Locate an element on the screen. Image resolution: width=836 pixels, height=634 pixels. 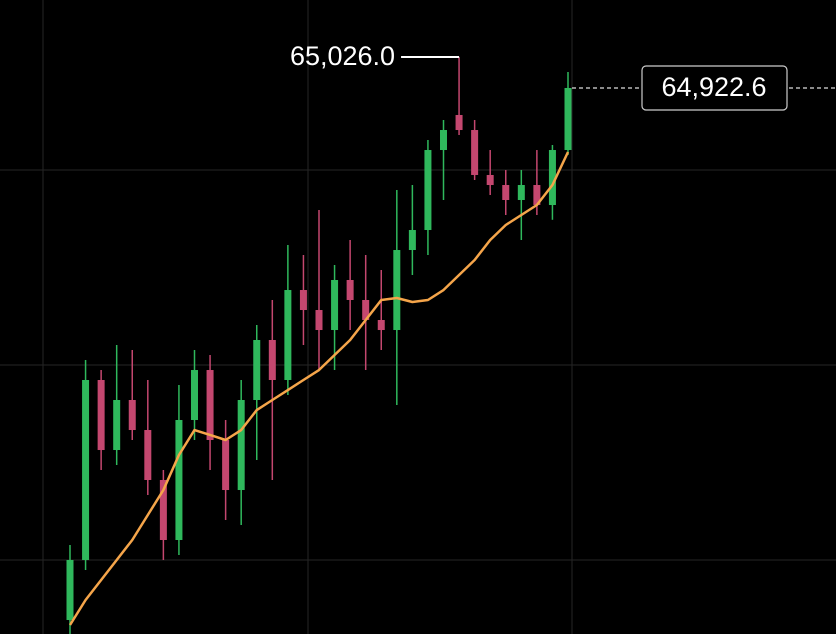
max-label: 65,026.0 is located at coordinates (342, 56).